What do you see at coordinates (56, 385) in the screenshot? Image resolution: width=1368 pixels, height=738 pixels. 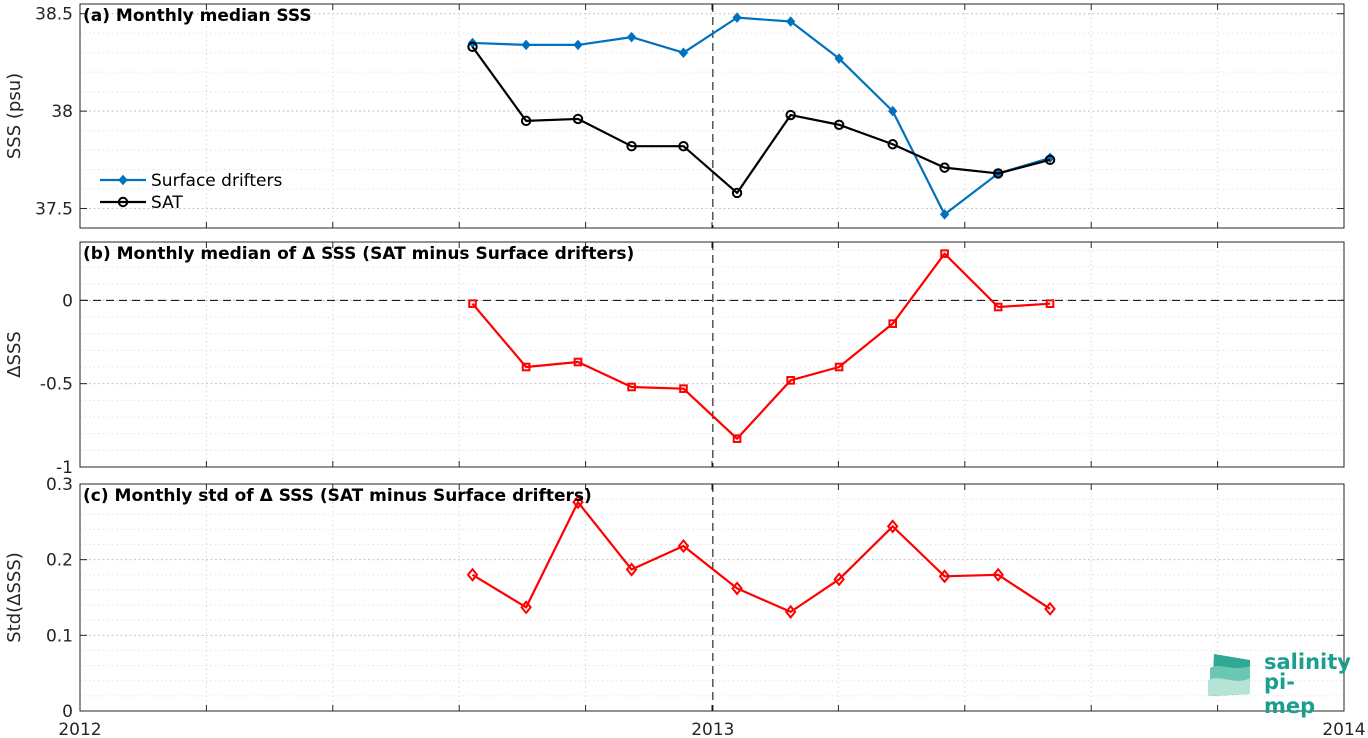 I see `y-tick-label: -0.5` at bounding box center [56, 385].